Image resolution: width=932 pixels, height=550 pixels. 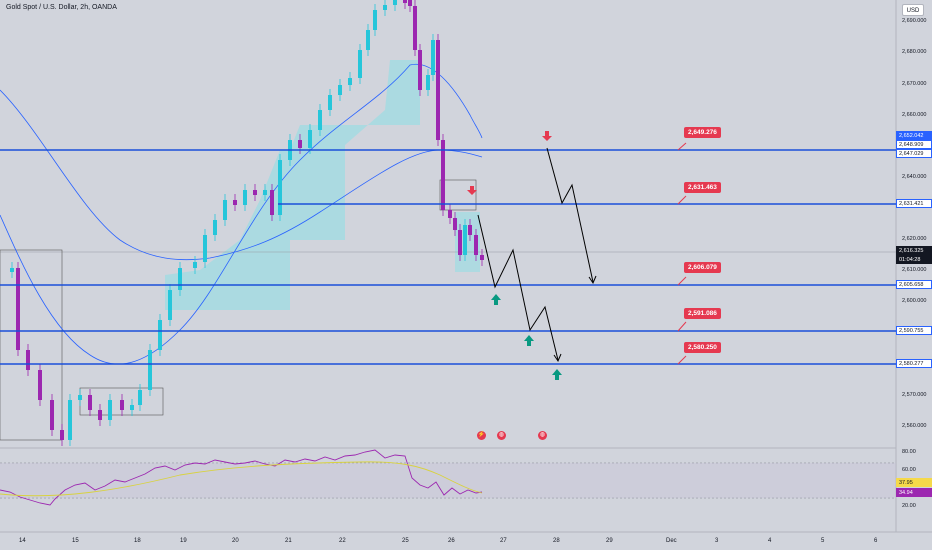 What do you see at coordinates (913, 10) in the screenshot?
I see `currency-button: USD` at bounding box center [913, 10].